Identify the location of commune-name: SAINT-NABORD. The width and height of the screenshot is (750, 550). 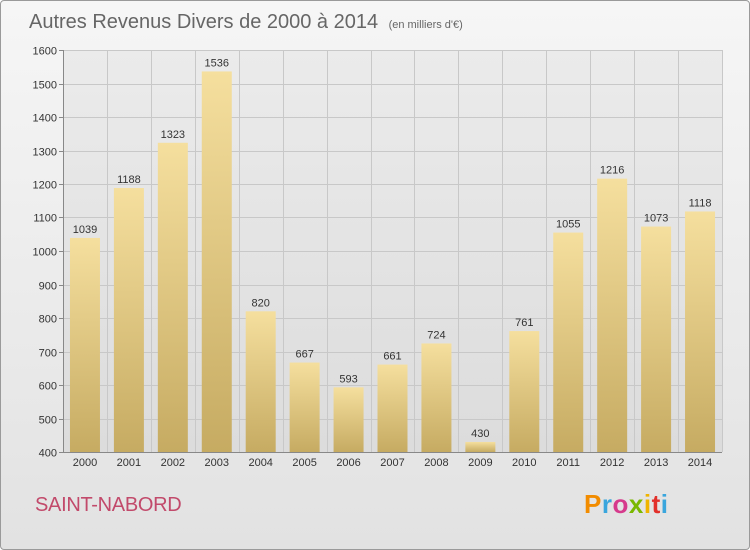
(108, 505).